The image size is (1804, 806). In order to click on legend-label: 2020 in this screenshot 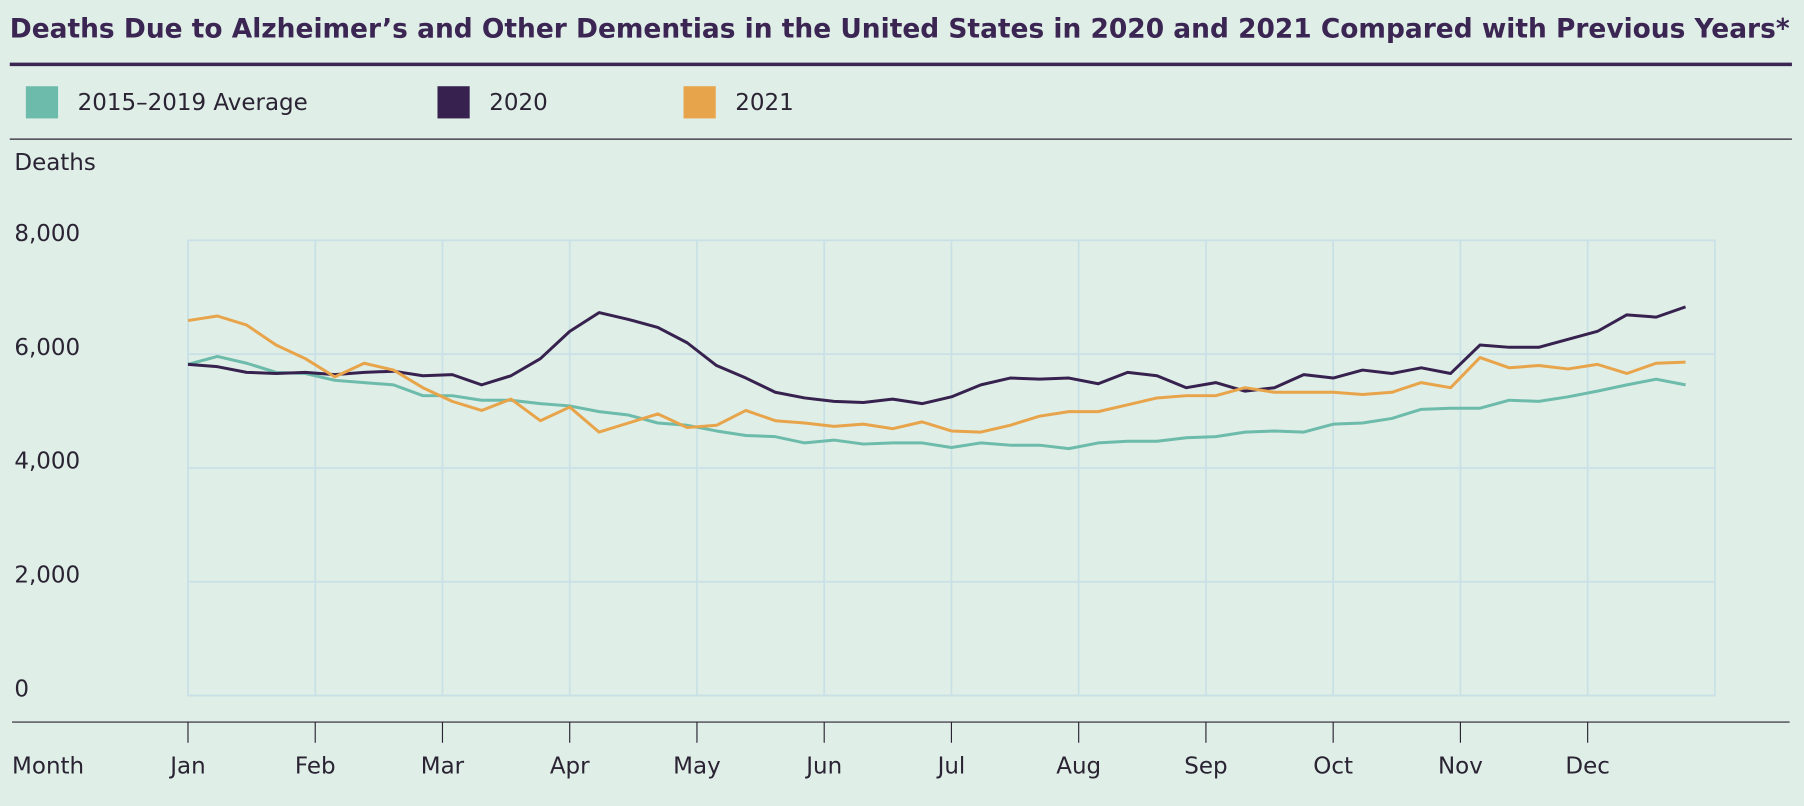, I will do `click(518, 103)`.